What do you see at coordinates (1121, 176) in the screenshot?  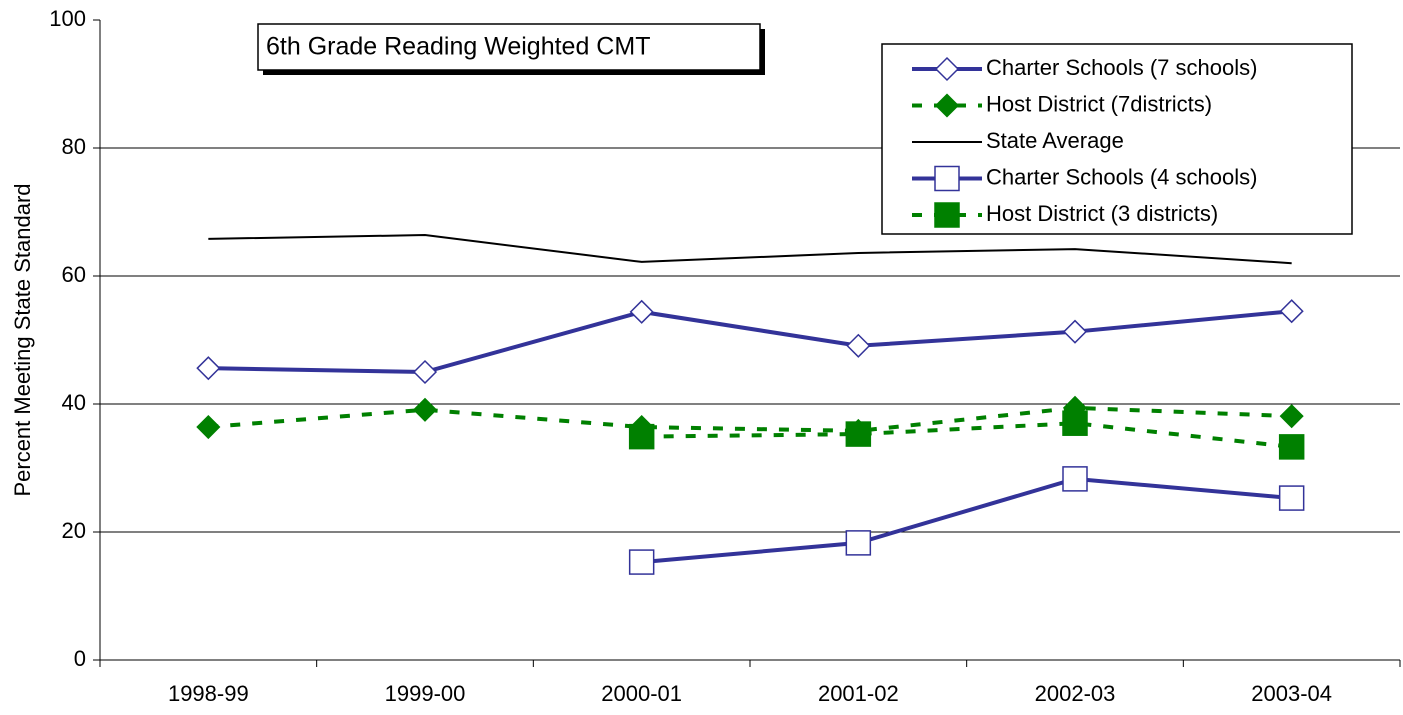 I see `legend-label: Charter Schools (4 schools)` at bounding box center [1121, 176].